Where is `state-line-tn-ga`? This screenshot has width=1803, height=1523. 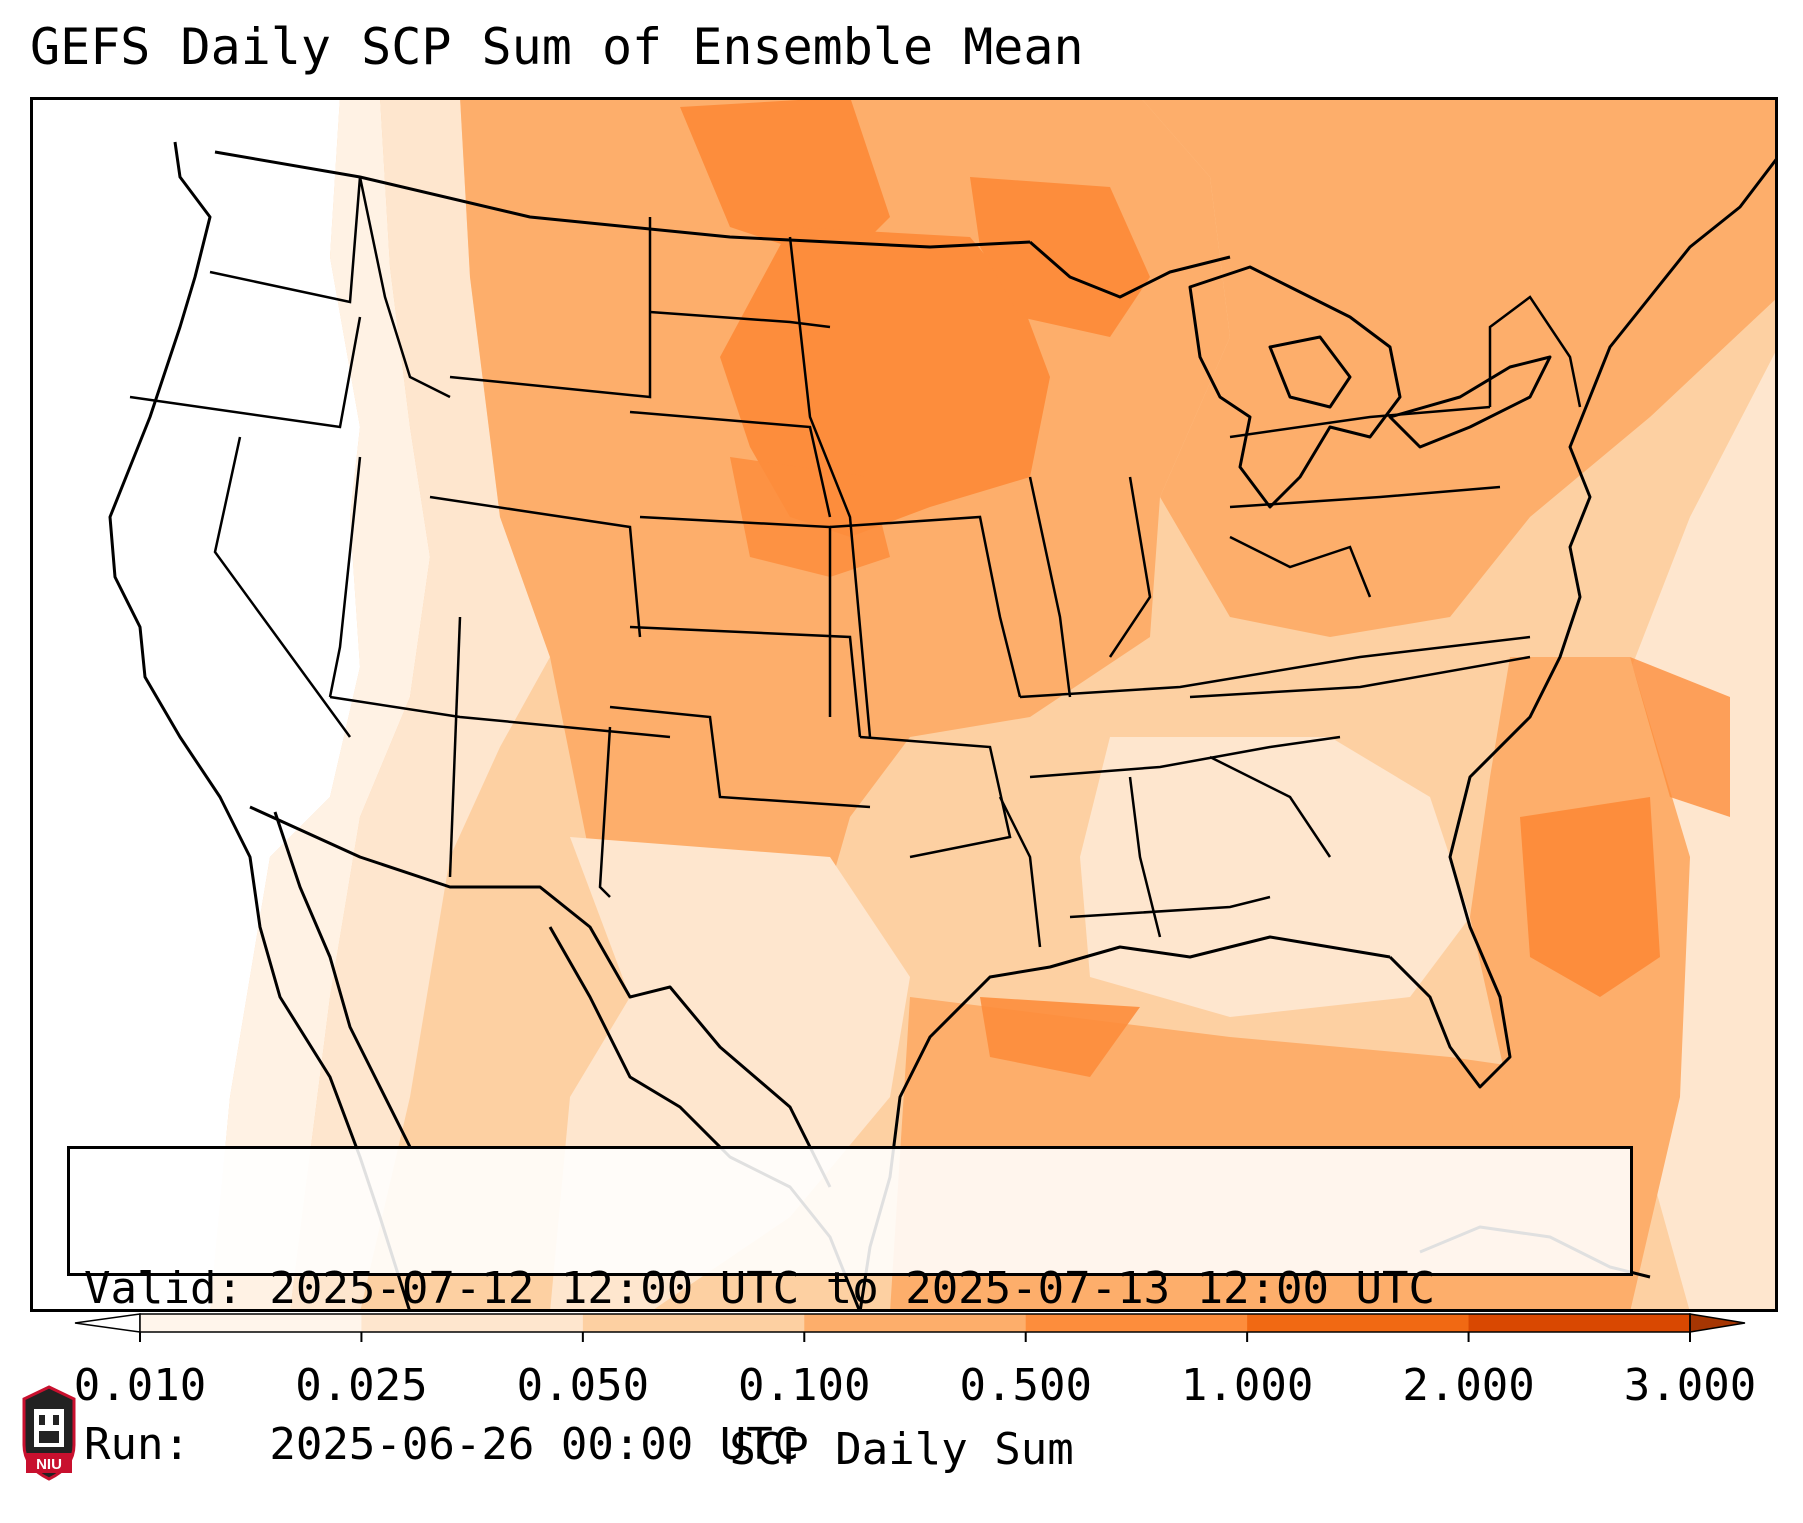 state-line-tn-ga is located at coordinates (1185, 757).